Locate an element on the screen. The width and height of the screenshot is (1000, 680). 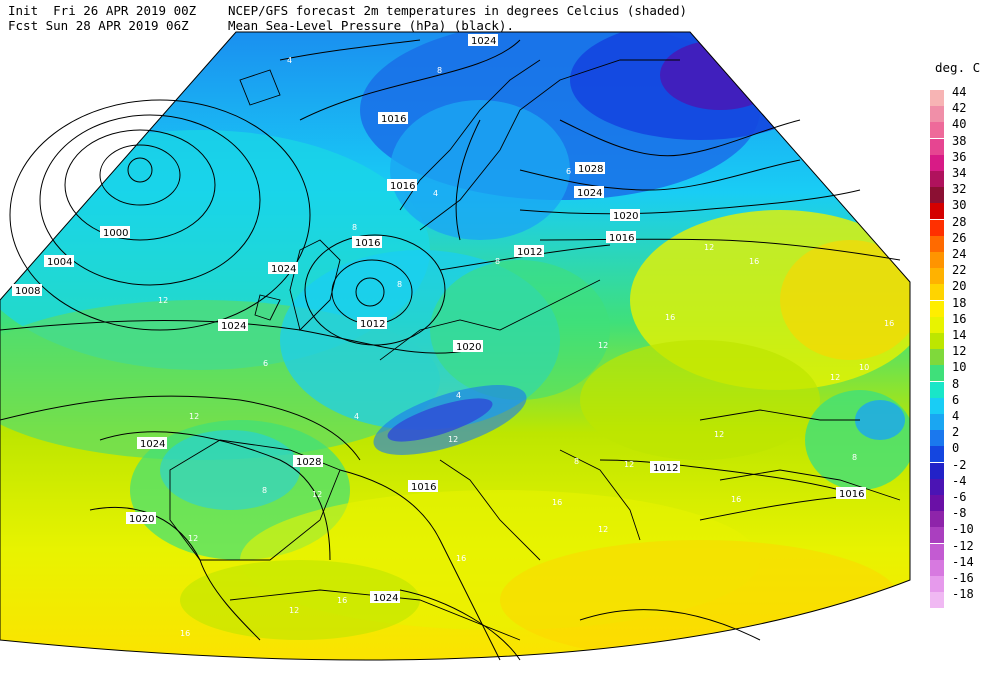
legend-label: 16 is located at coordinates (959, 318).